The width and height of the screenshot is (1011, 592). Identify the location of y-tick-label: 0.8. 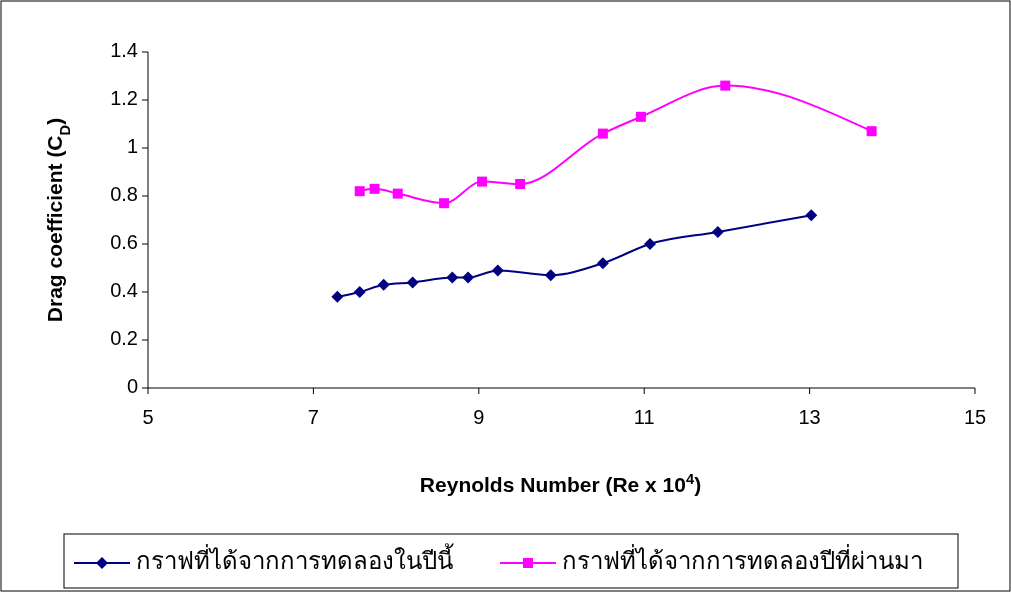
(124, 194).